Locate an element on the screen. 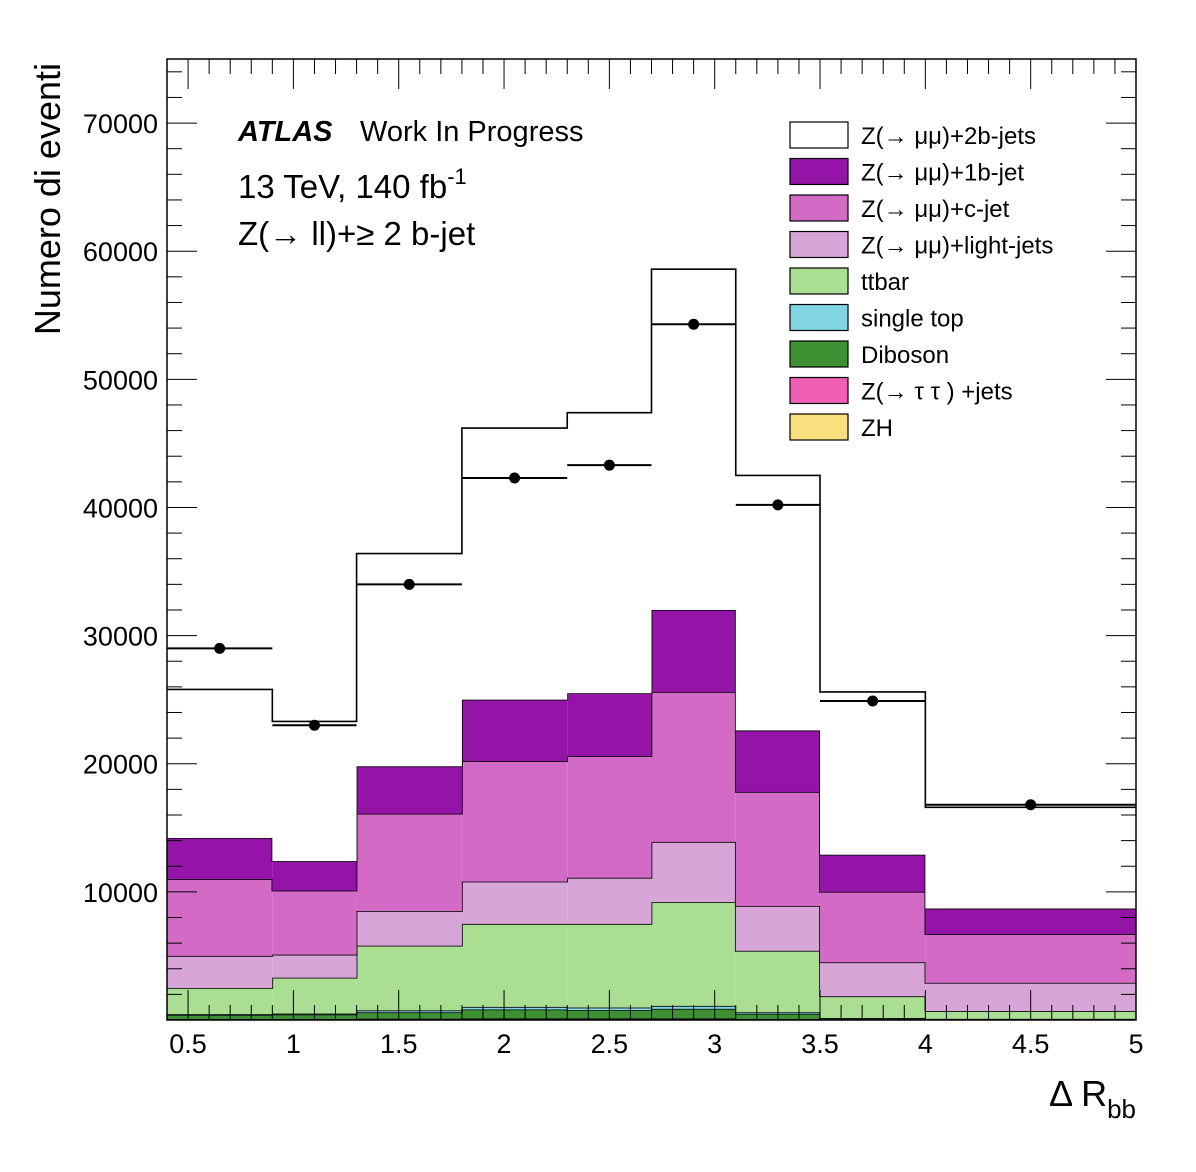  y-tick-label: 50000 is located at coordinates (120, 380).